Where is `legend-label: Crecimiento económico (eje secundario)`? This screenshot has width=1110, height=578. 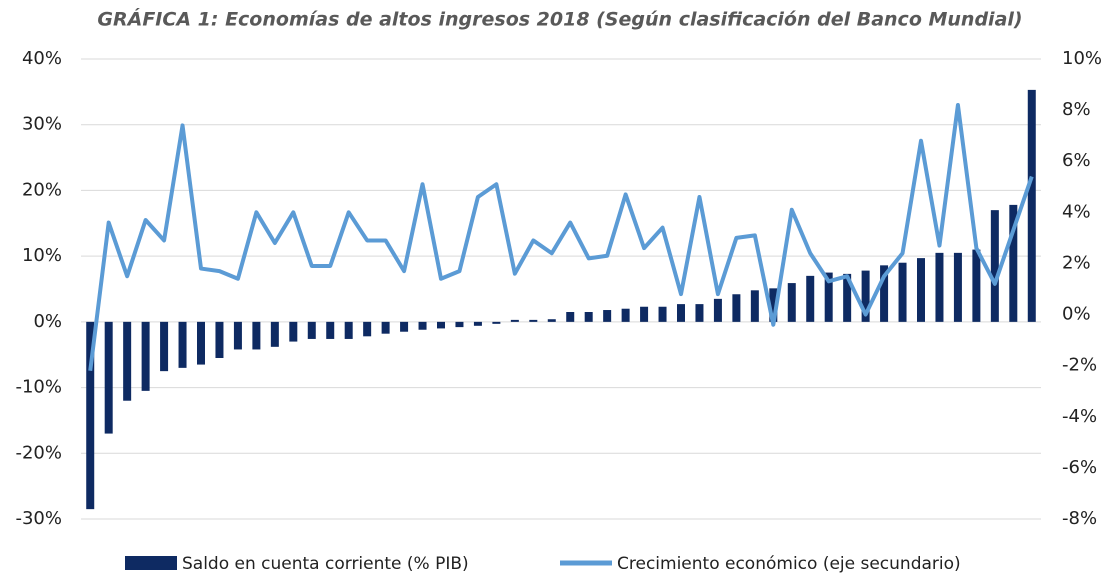
legend-label: Crecimiento económico (eje secundario) is located at coordinates (789, 564).